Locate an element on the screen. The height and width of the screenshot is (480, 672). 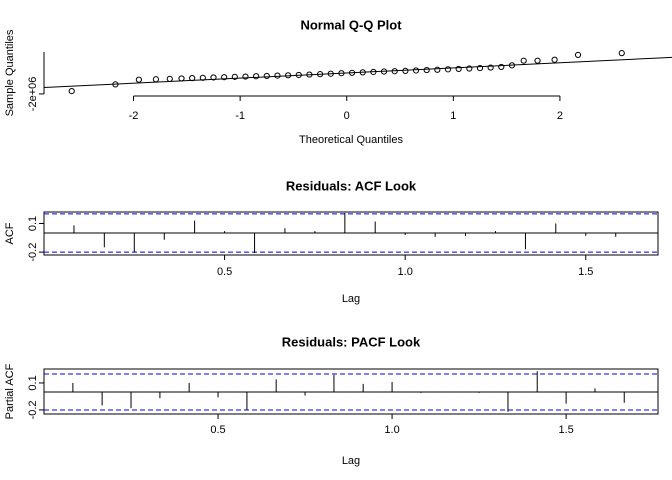
chart-title: Residuals: PACF Look is located at coordinates (351, 341).